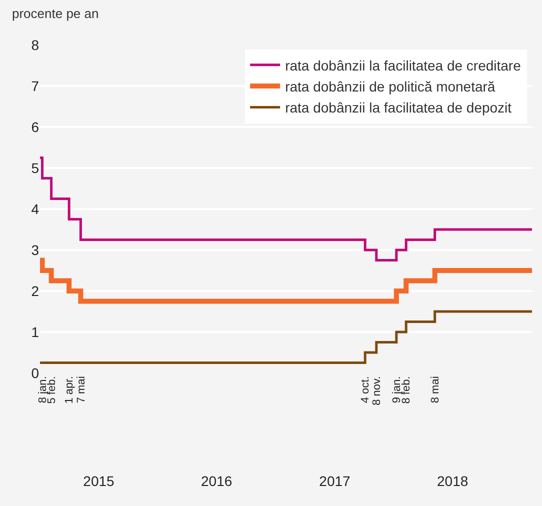  I want to click on x2-tick-label: 2018, so click(452, 481).